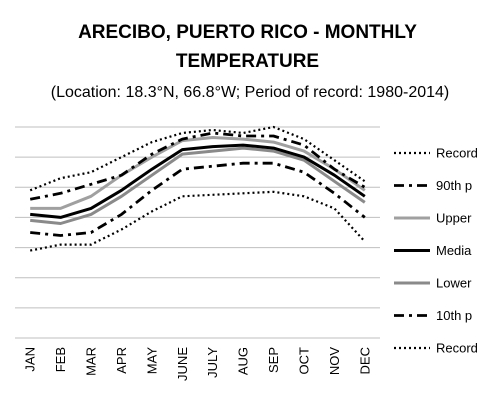  I want to click on x-tick-label: NOV, so click(334, 361).